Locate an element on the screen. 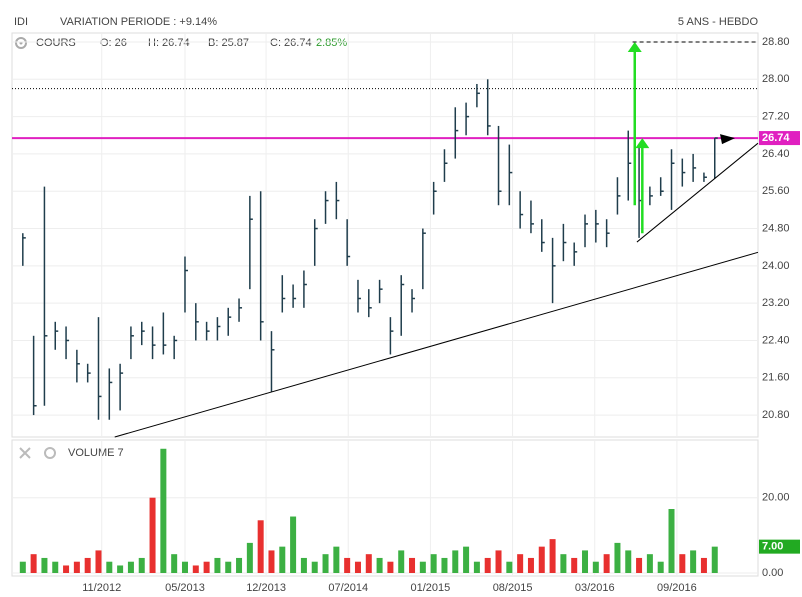 The height and width of the screenshot is (597, 802). x-tick-label: 08/2015 is located at coordinates (513, 588).